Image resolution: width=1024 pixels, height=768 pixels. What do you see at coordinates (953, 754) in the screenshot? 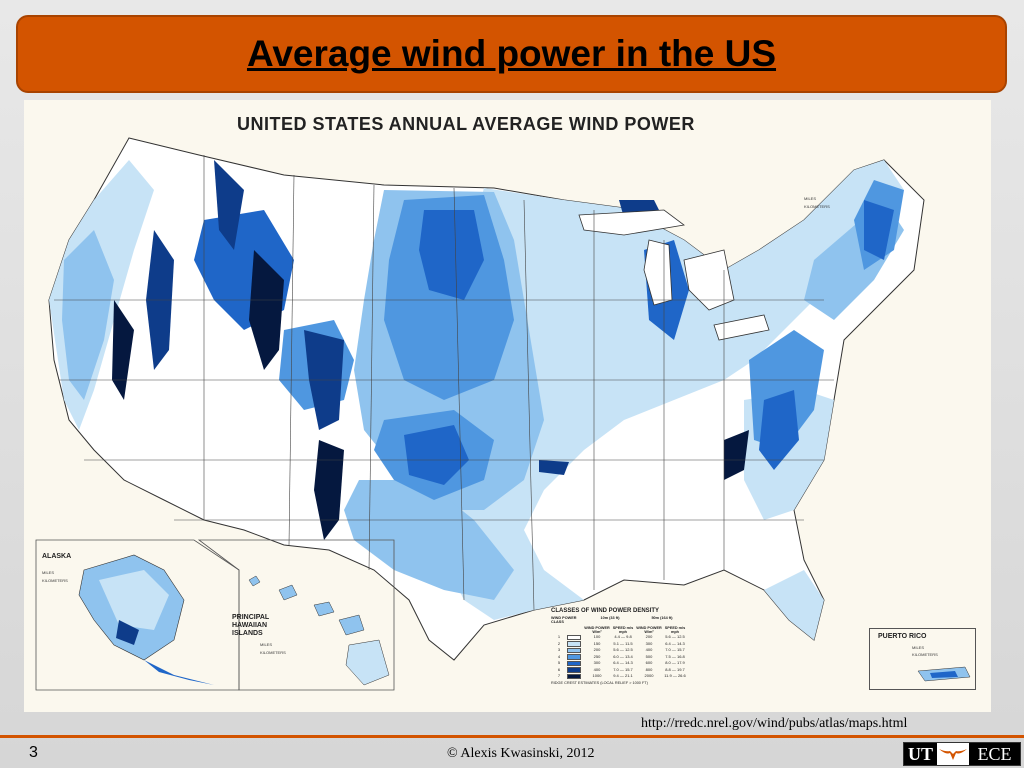
I see `longhorn-icon` at bounding box center [953, 754].